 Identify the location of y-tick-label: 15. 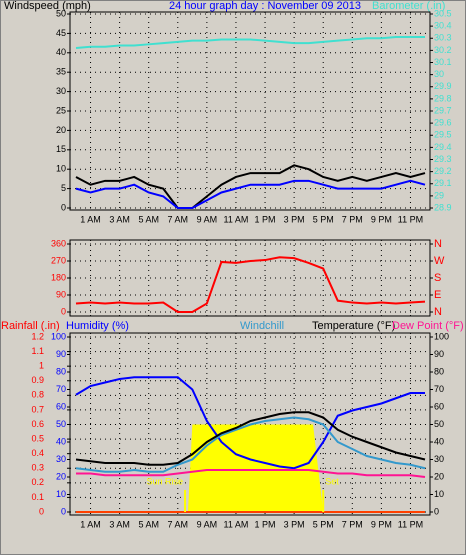
(61, 149).